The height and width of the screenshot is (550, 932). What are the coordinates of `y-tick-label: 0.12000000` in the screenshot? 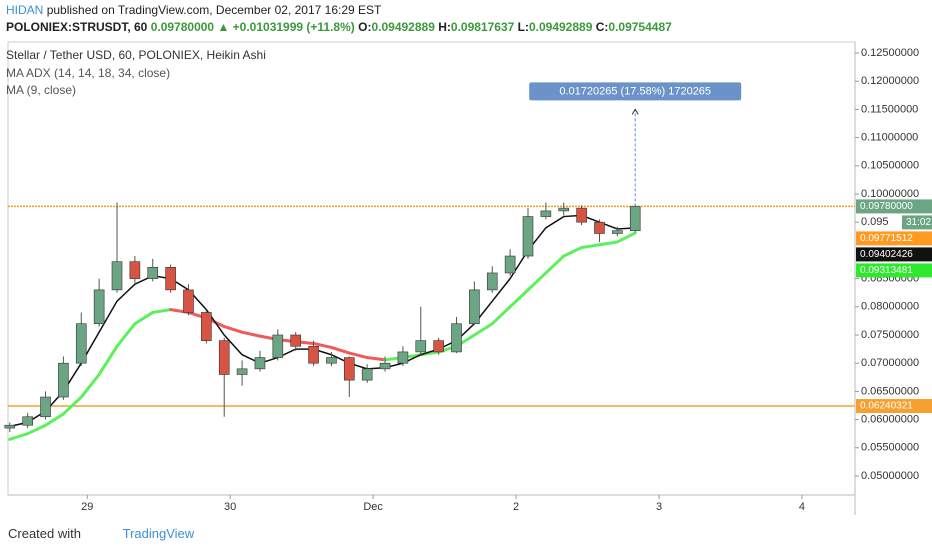 It's located at (890, 81).